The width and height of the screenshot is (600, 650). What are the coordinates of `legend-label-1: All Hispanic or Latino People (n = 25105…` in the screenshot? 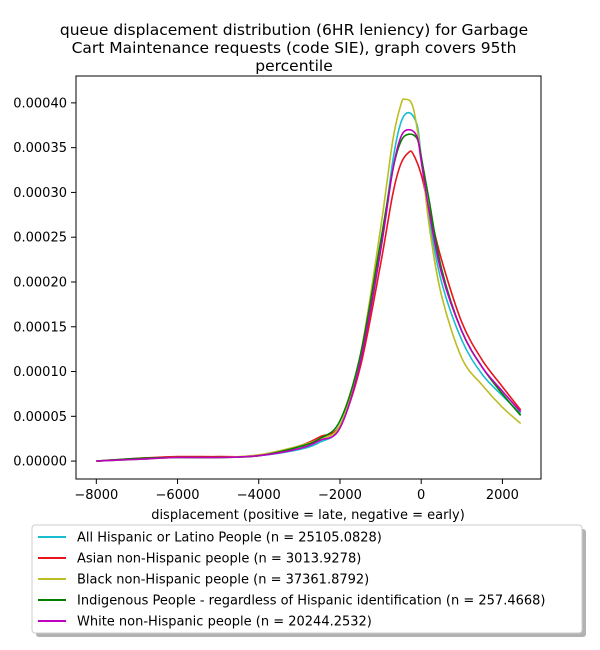 It's located at (229, 538).